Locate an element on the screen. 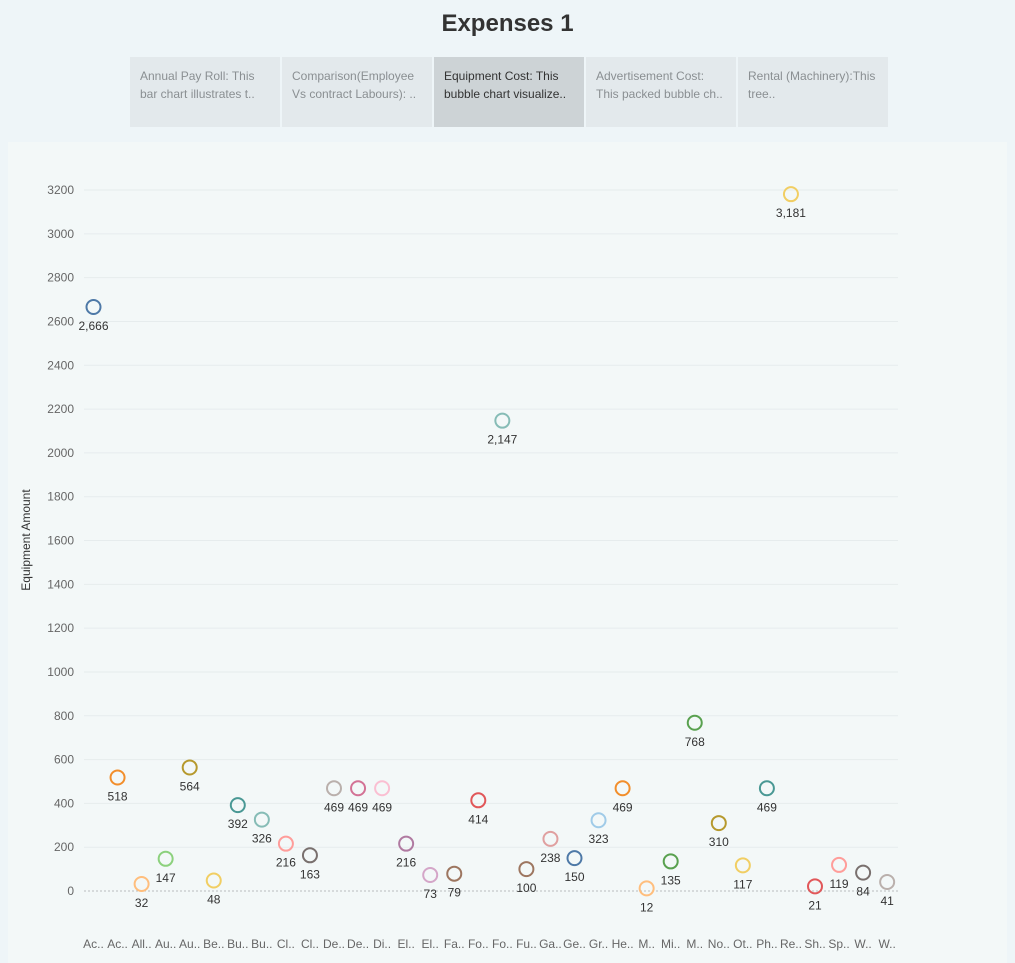  x-tick-label: W.. is located at coordinates (886, 944).